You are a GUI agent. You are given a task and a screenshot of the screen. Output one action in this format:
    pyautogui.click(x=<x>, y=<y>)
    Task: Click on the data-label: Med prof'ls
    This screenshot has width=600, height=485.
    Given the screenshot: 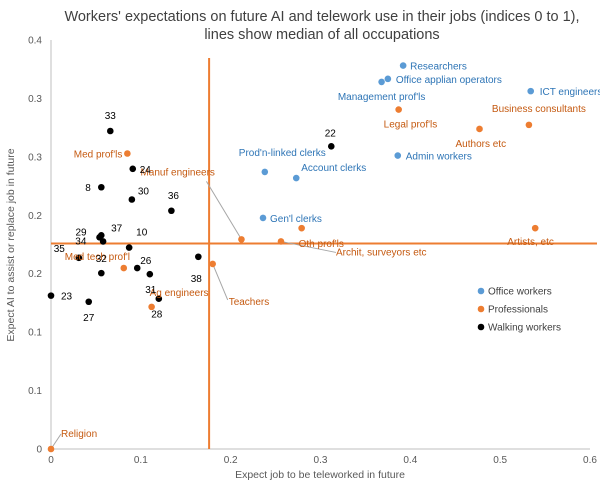 What is the action you would take?
    pyautogui.click(x=98, y=154)
    